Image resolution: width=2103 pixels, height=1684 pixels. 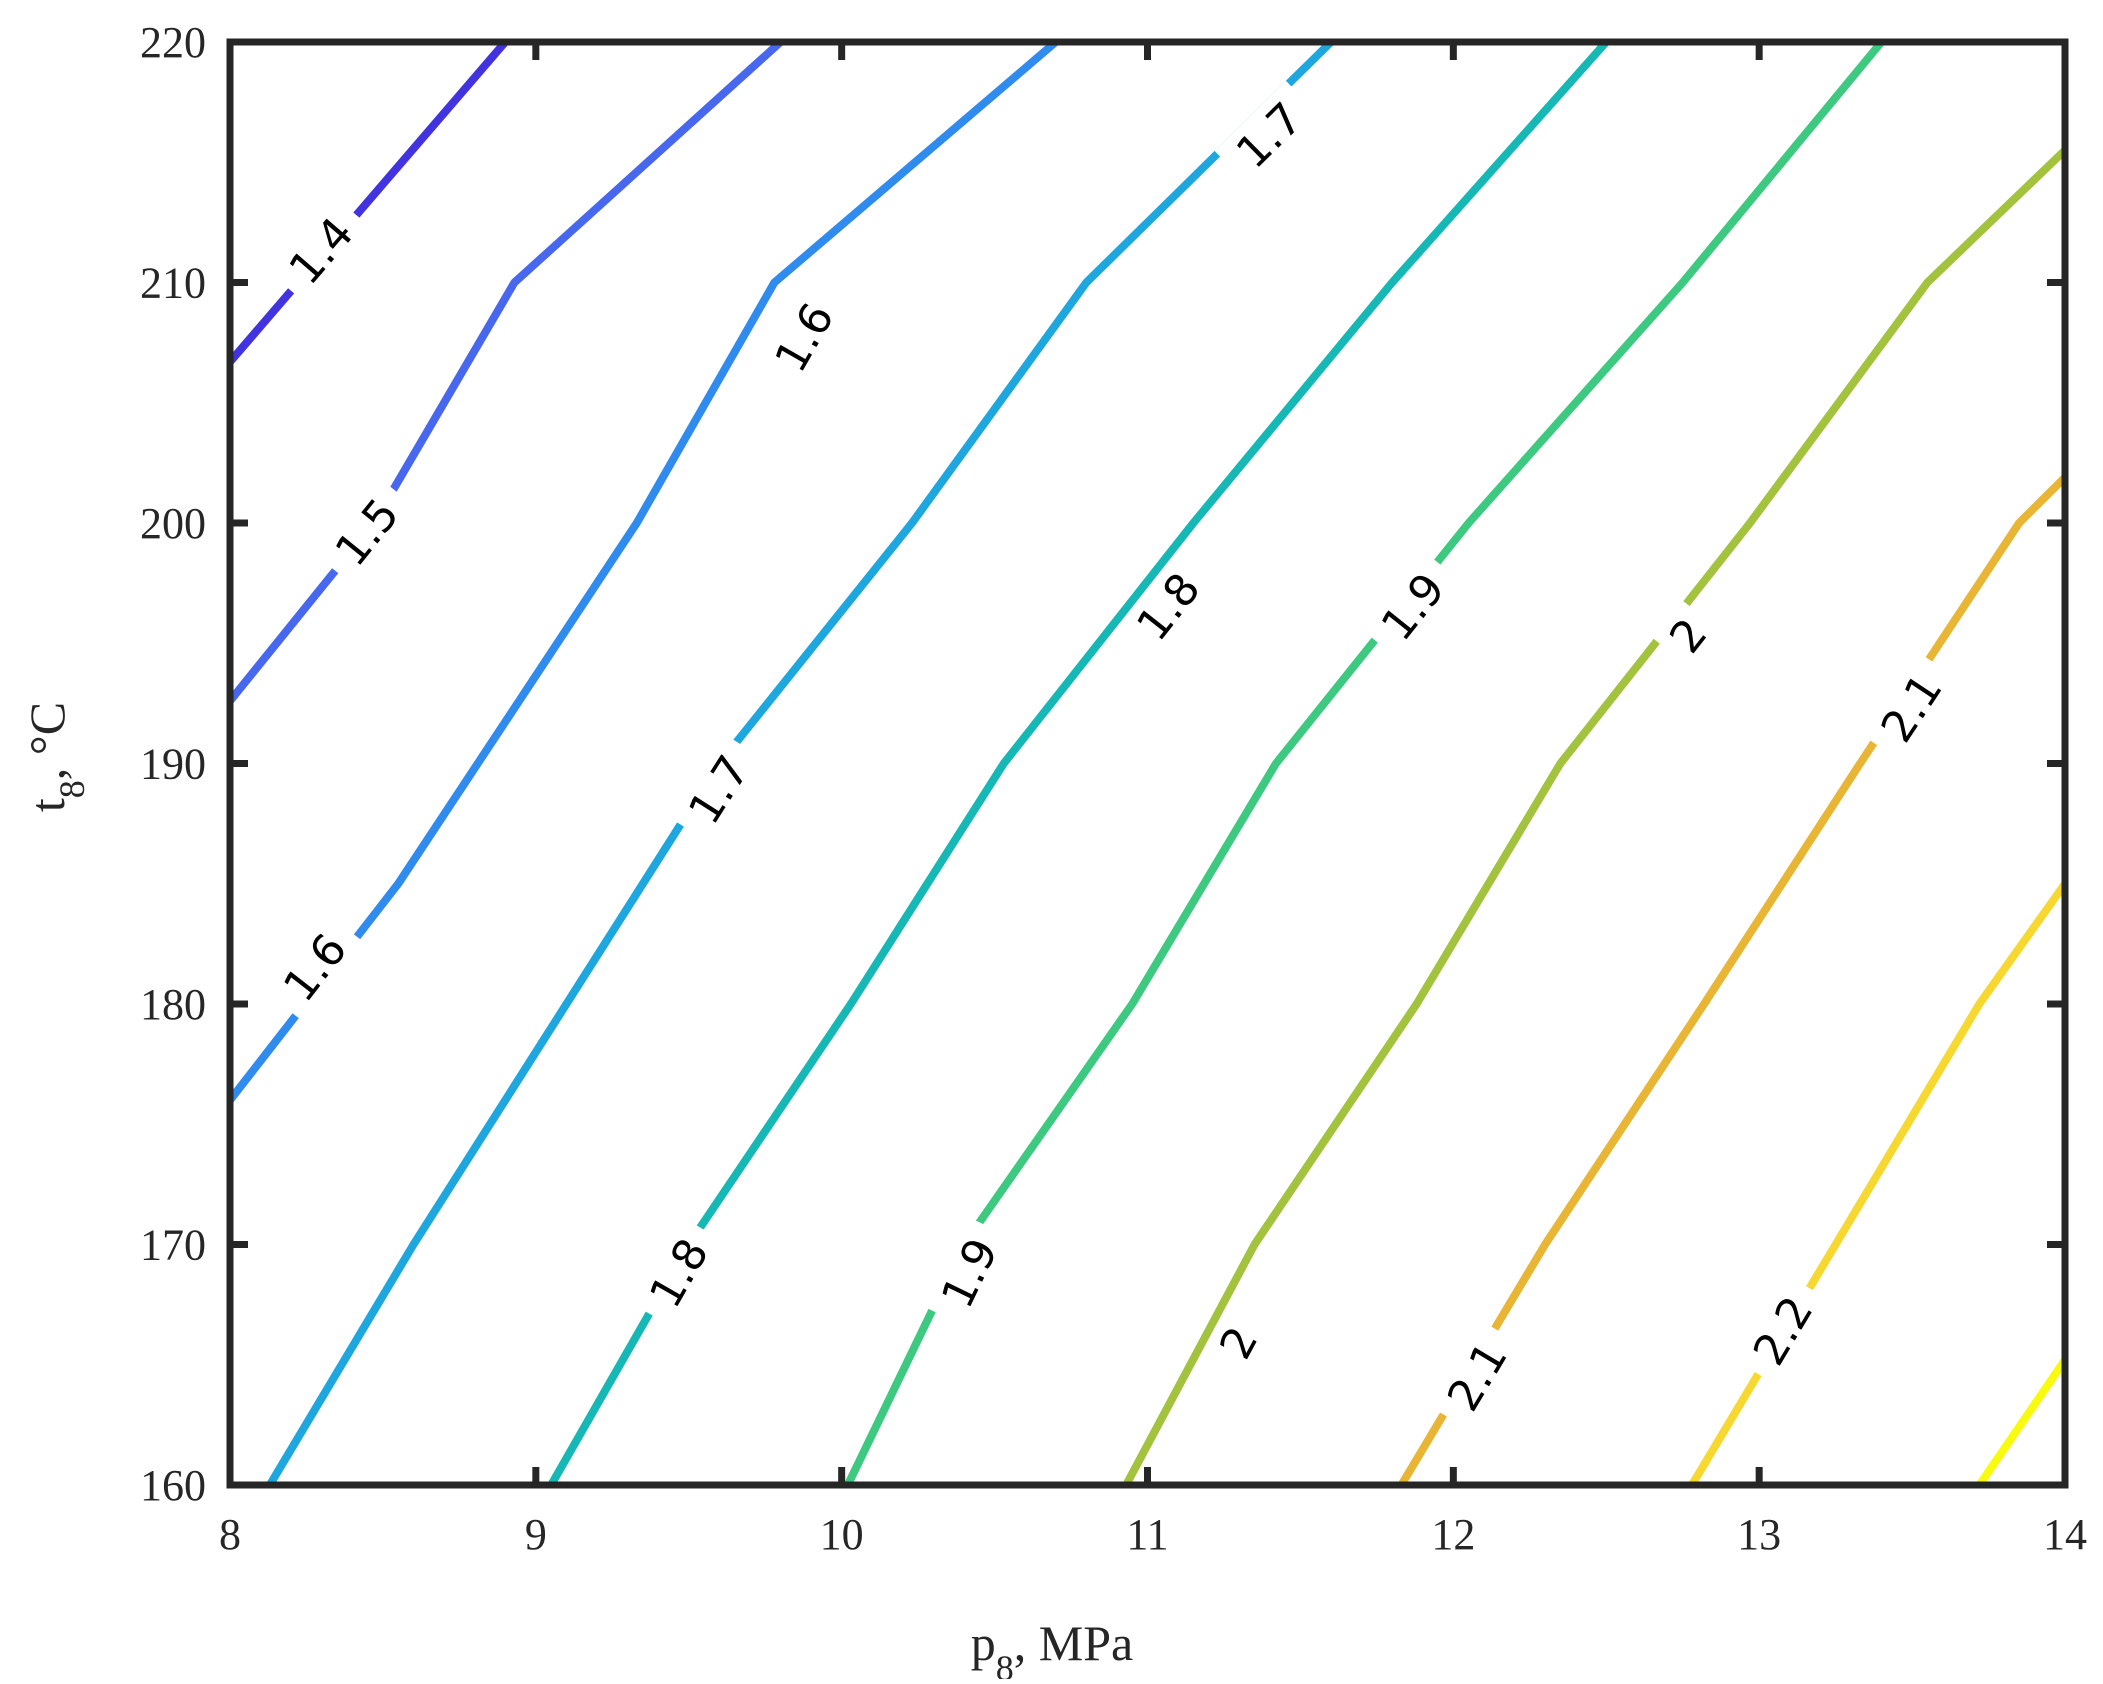 I want to click on y-axis-label-rest: , °C, so click(x=47, y=741).